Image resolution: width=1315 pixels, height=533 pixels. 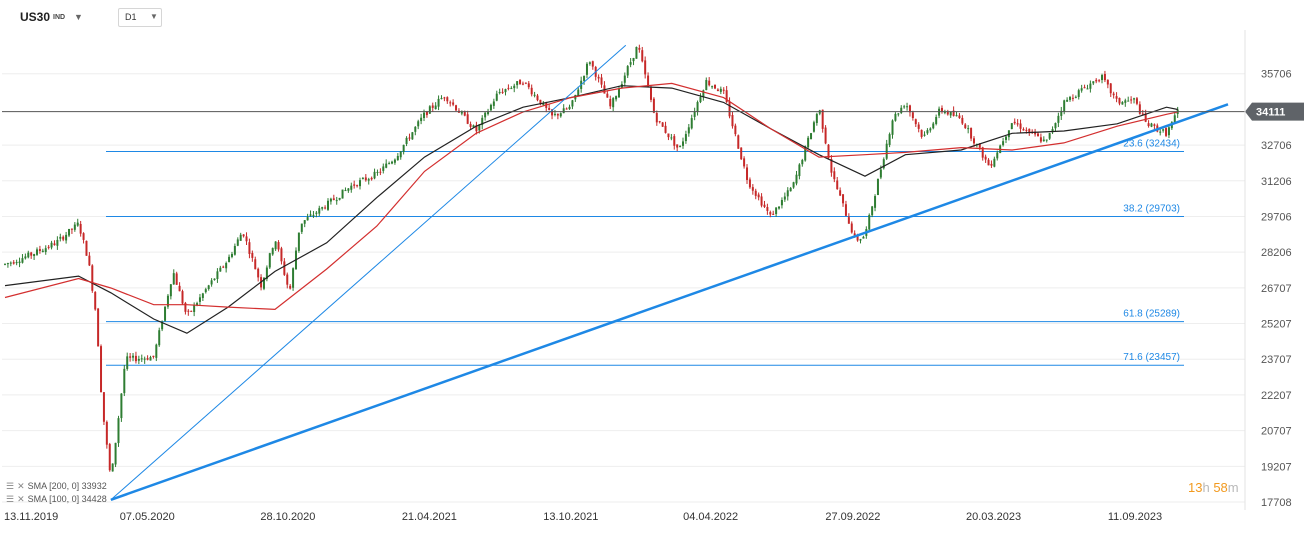 What do you see at coordinates (94, 486) in the screenshot?
I see `indicator-value: 33932` at bounding box center [94, 486].